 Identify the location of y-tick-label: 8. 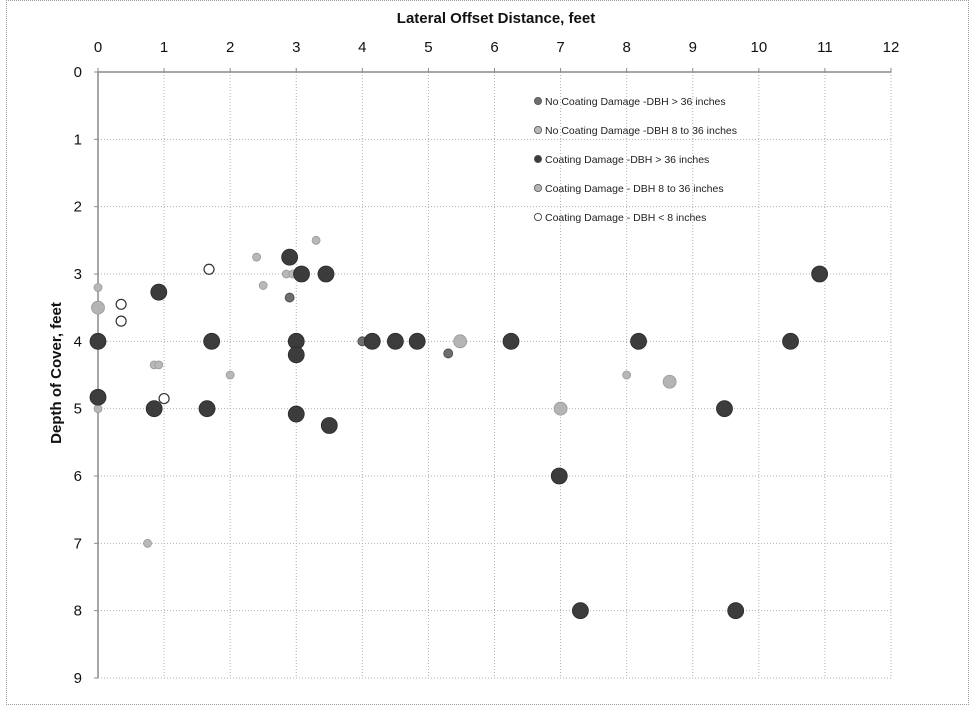
(78, 611).